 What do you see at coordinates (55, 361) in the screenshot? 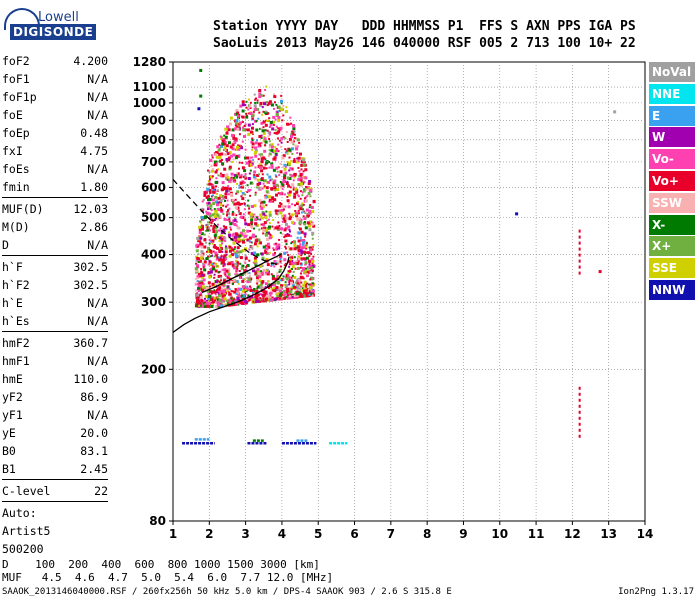
I see `param-row: hmF1 N/A` at bounding box center [55, 361].